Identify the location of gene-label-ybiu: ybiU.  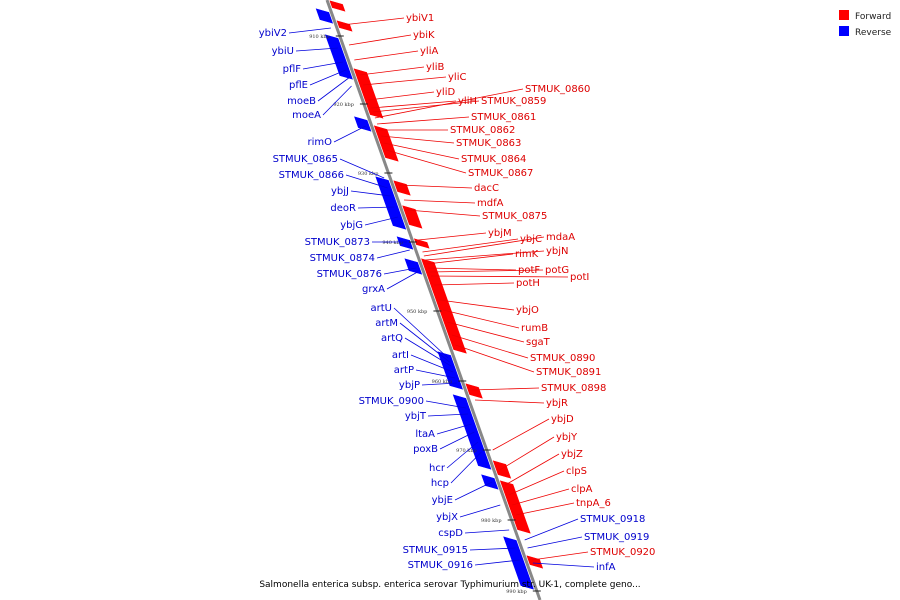
(283, 51).